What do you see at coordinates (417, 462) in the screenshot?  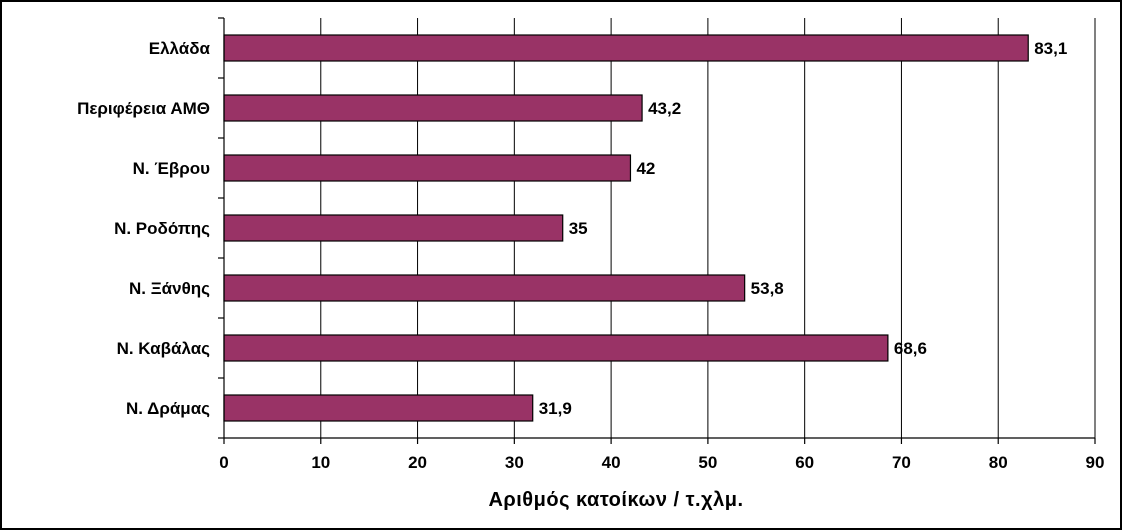 I see `value-tick-label: 20` at bounding box center [417, 462].